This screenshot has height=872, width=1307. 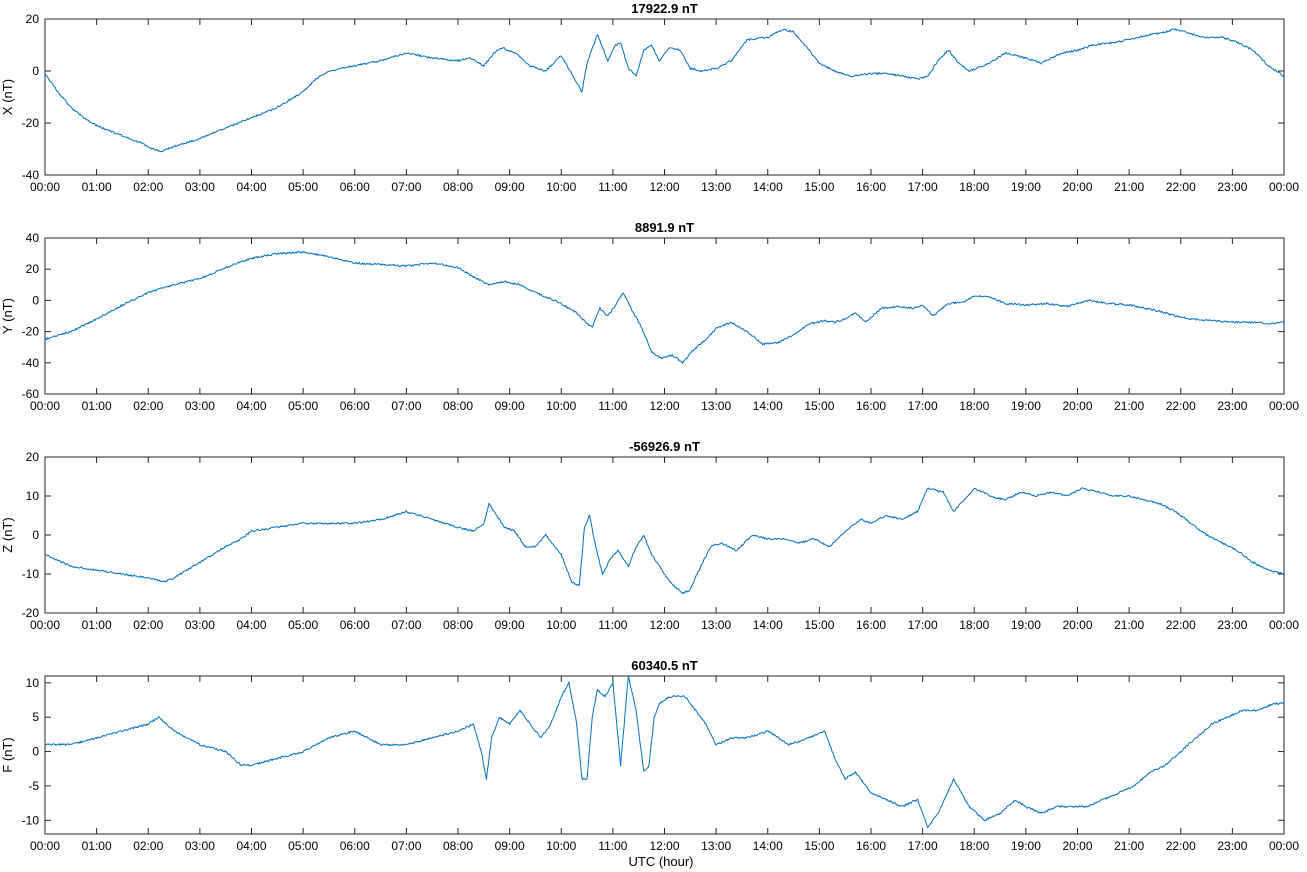 I want to click on y-tick-label: -5, so click(x=33, y=786).